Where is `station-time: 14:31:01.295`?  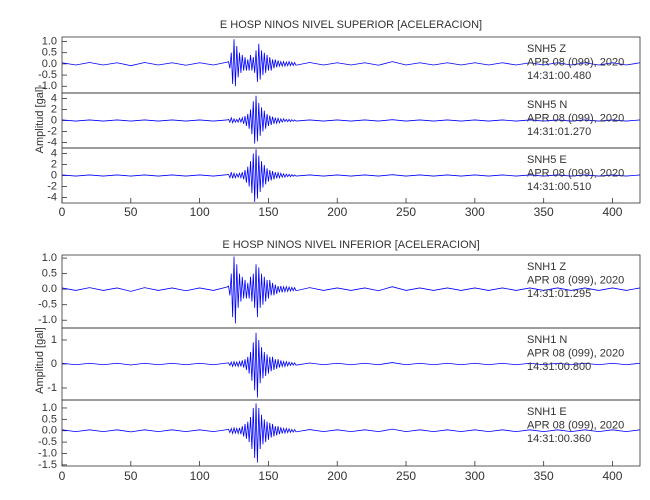 station-time: 14:31:01.295 is located at coordinates (559, 294).